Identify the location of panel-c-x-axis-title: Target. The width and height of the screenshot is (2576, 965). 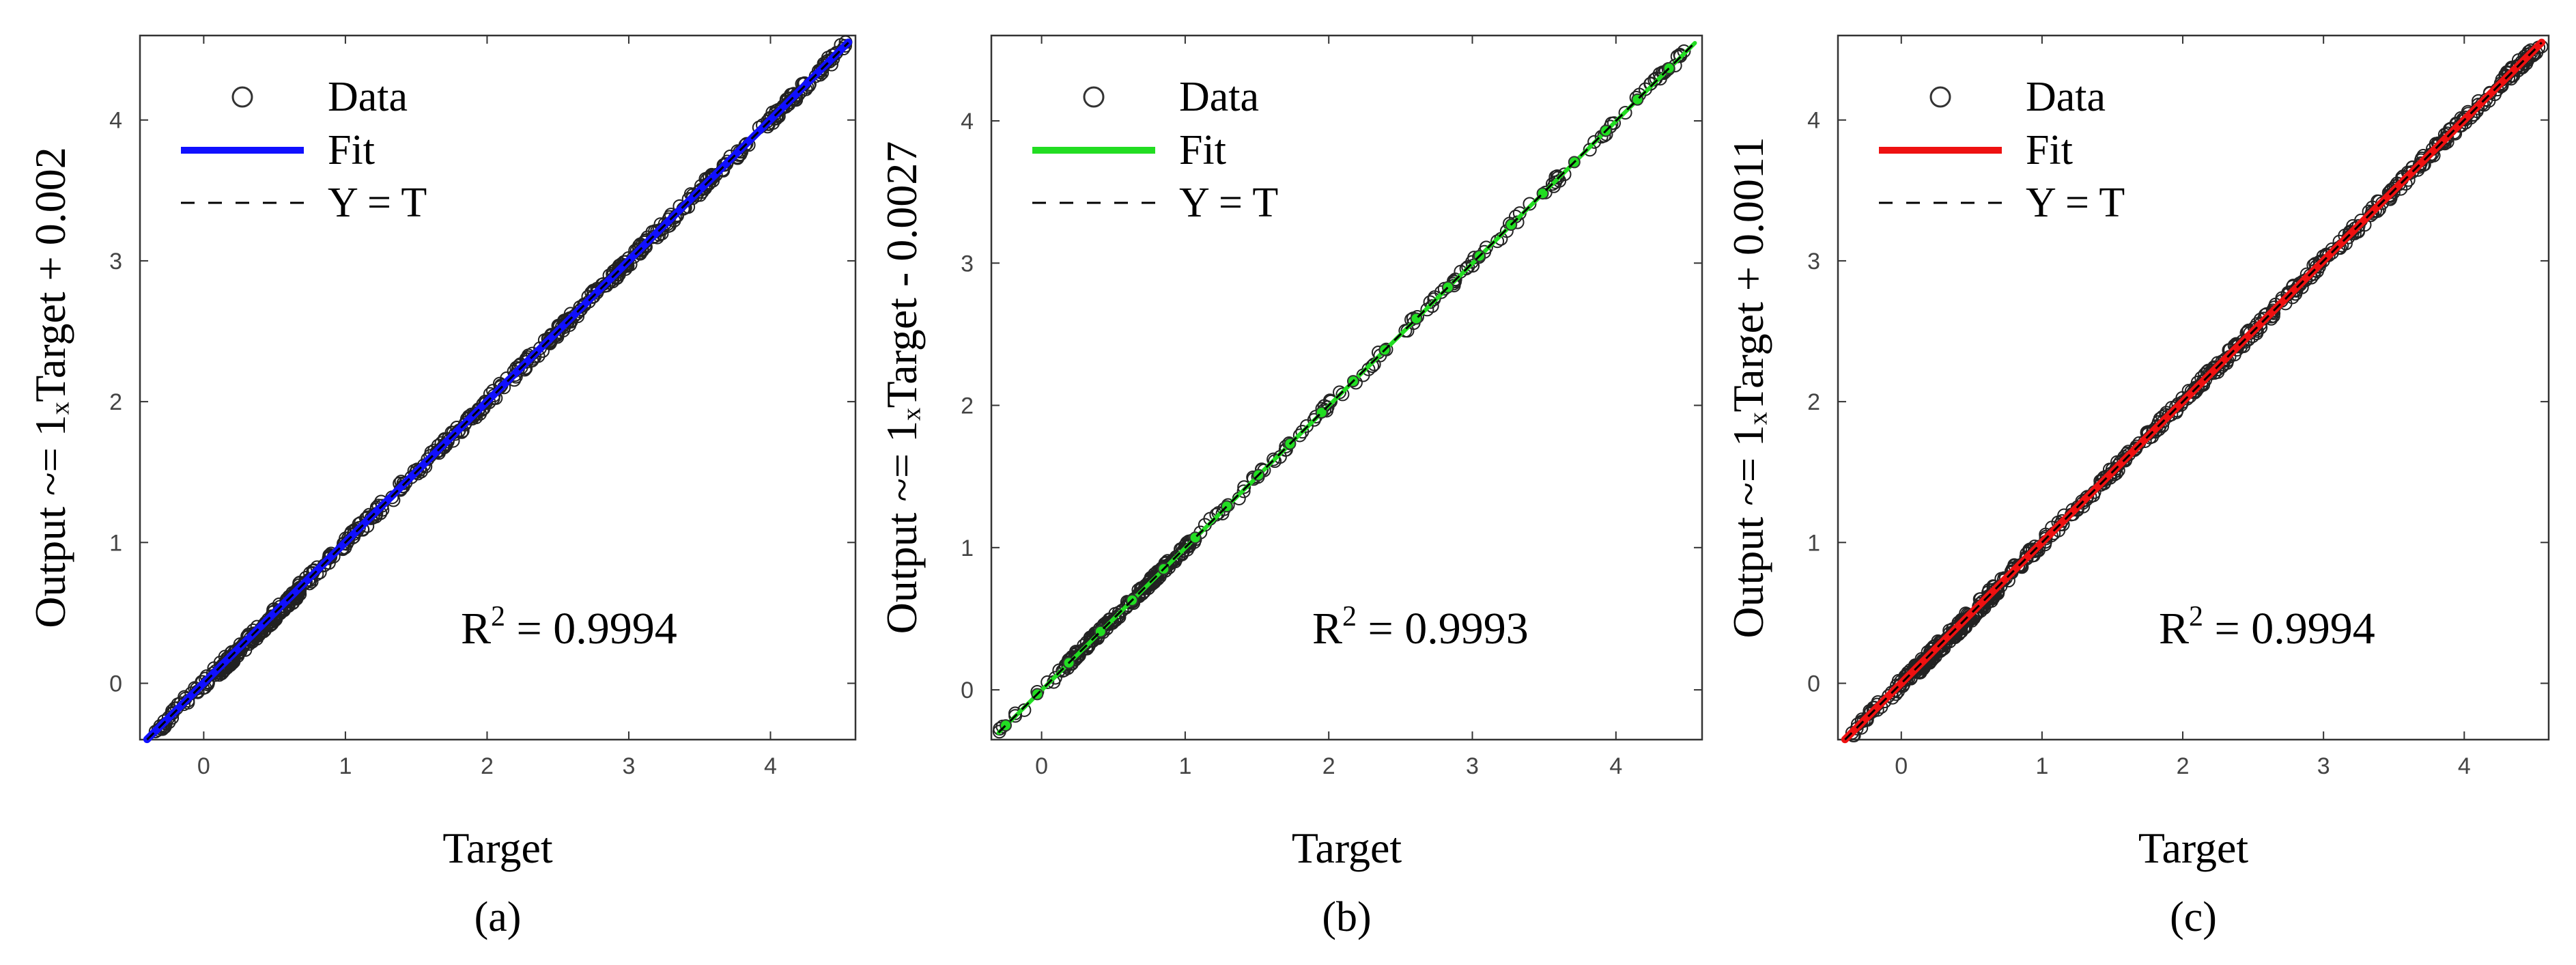
(2193, 848).